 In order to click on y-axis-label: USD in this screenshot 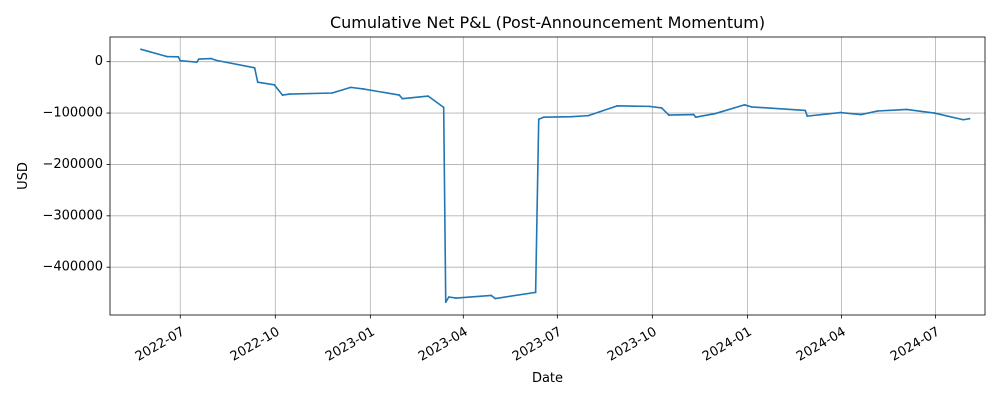, I will do `click(23, 176)`.